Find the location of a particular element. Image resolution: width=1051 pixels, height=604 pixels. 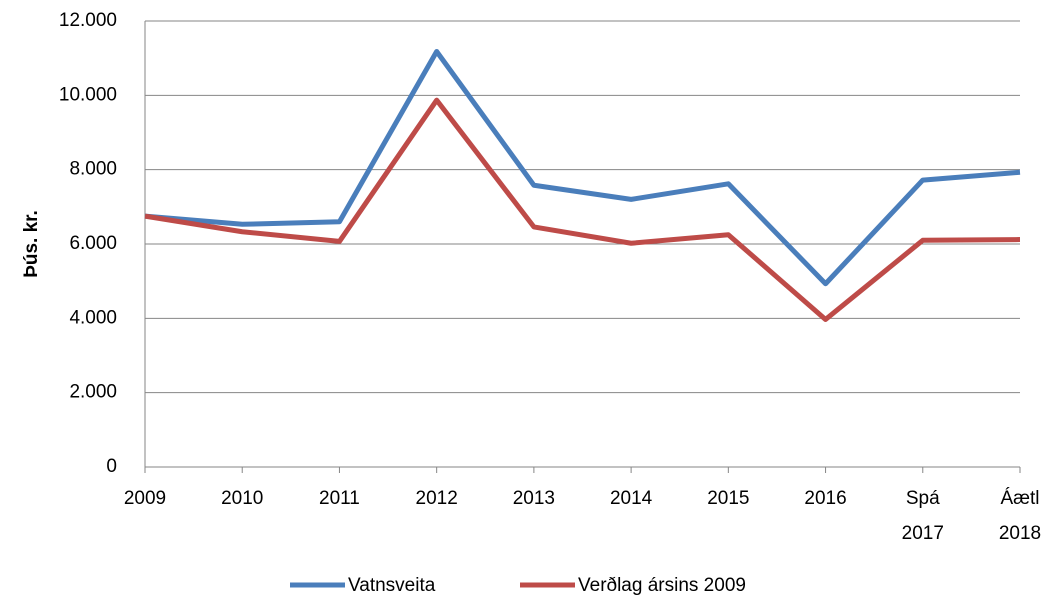

x-tick-label: 2014 is located at coordinates (631, 498).